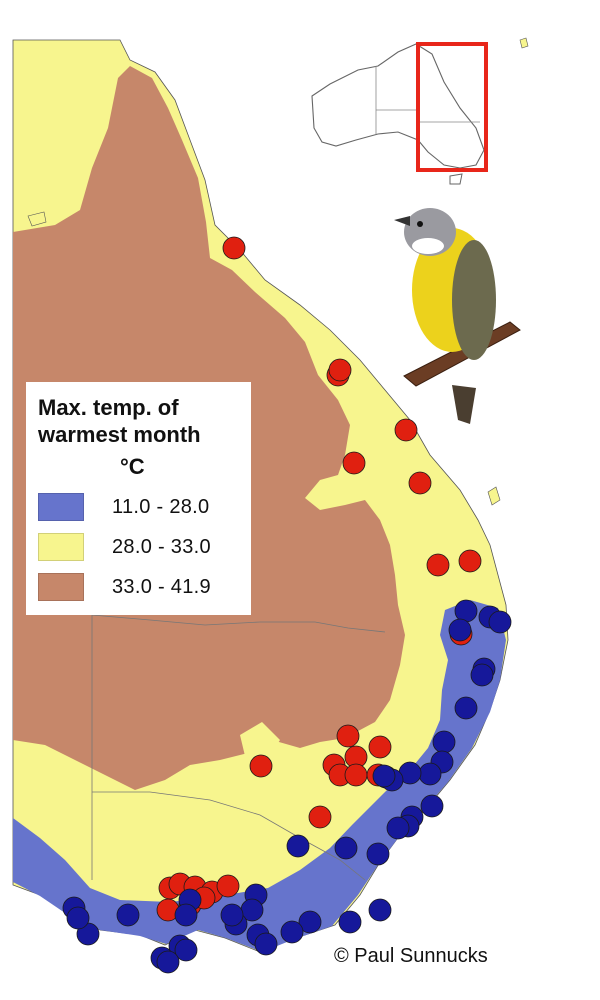 The width and height of the screenshot is (600, 1000). I want to click on australia-inset, so click(399, 113).